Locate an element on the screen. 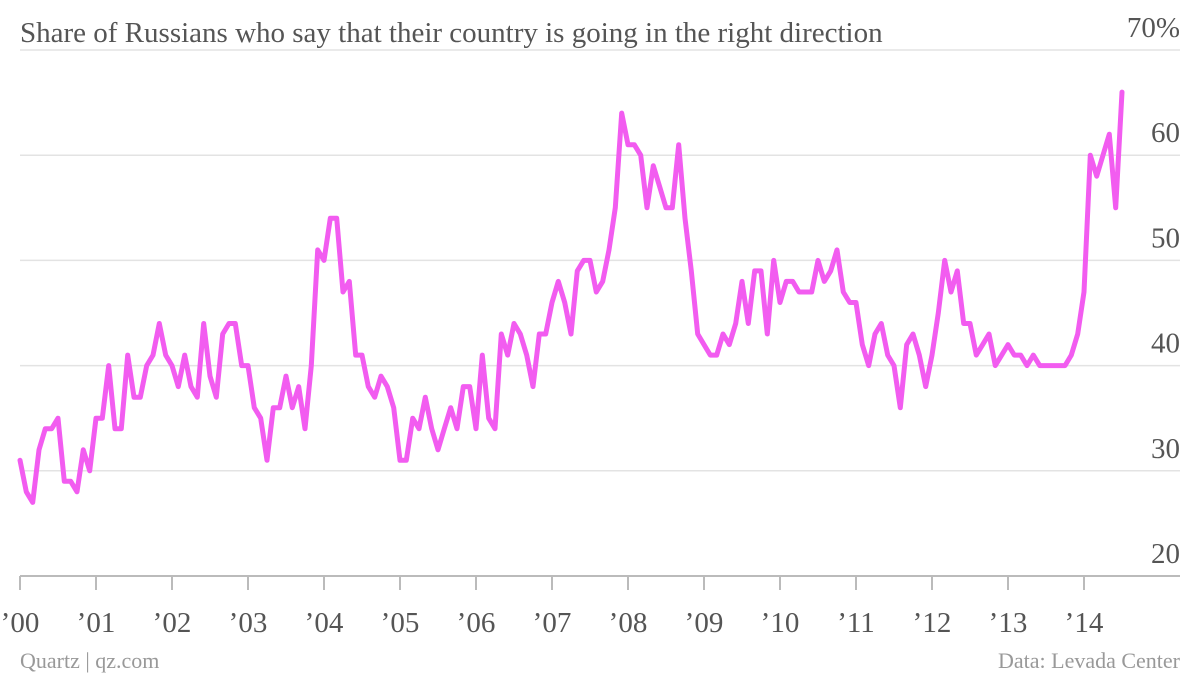  x-tick-label: ’10 is located at coordinates (780, 623).